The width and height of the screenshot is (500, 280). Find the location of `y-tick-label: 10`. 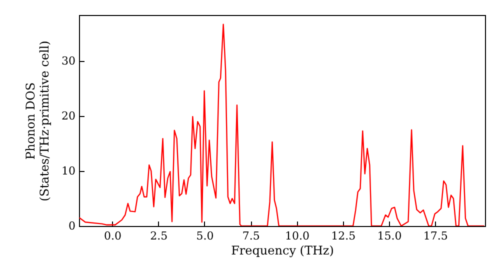

y-tick-label: 10 is located at coordinates (69, 171).